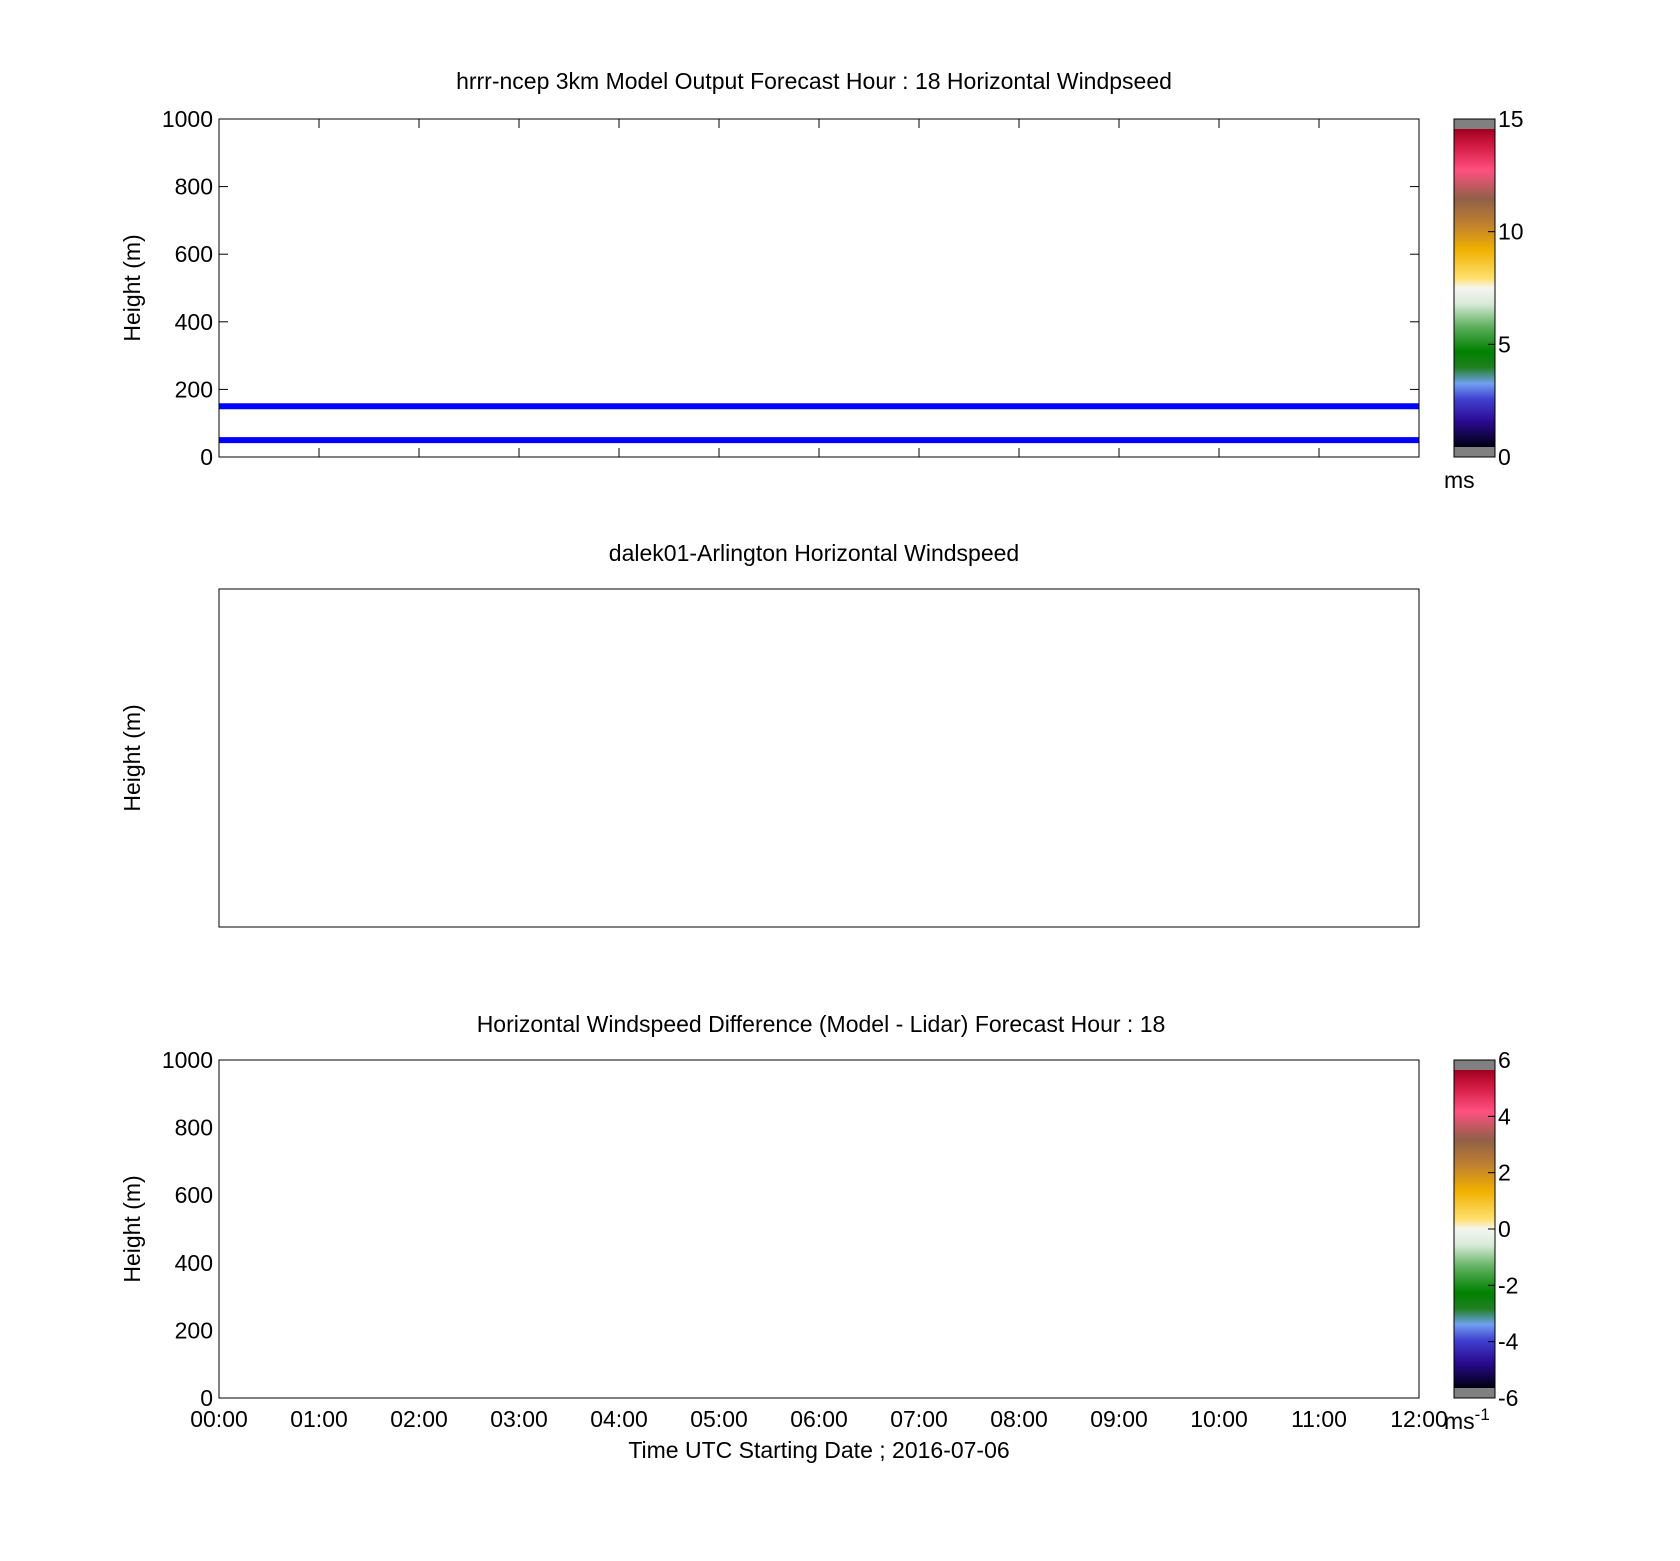  I want to click on x-tick-label: 05:00, so click(719, 1419).